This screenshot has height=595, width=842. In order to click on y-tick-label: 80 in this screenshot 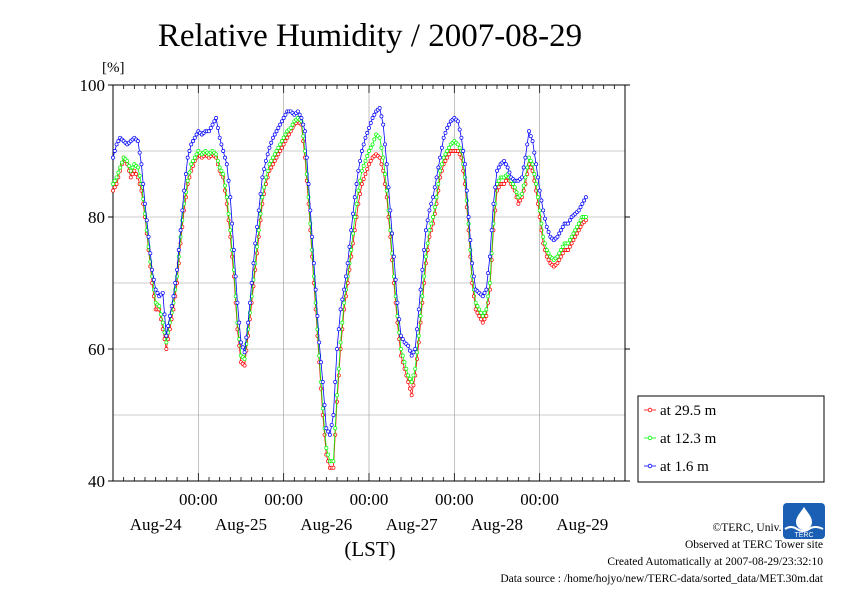, I will do `click(96, 217)`.